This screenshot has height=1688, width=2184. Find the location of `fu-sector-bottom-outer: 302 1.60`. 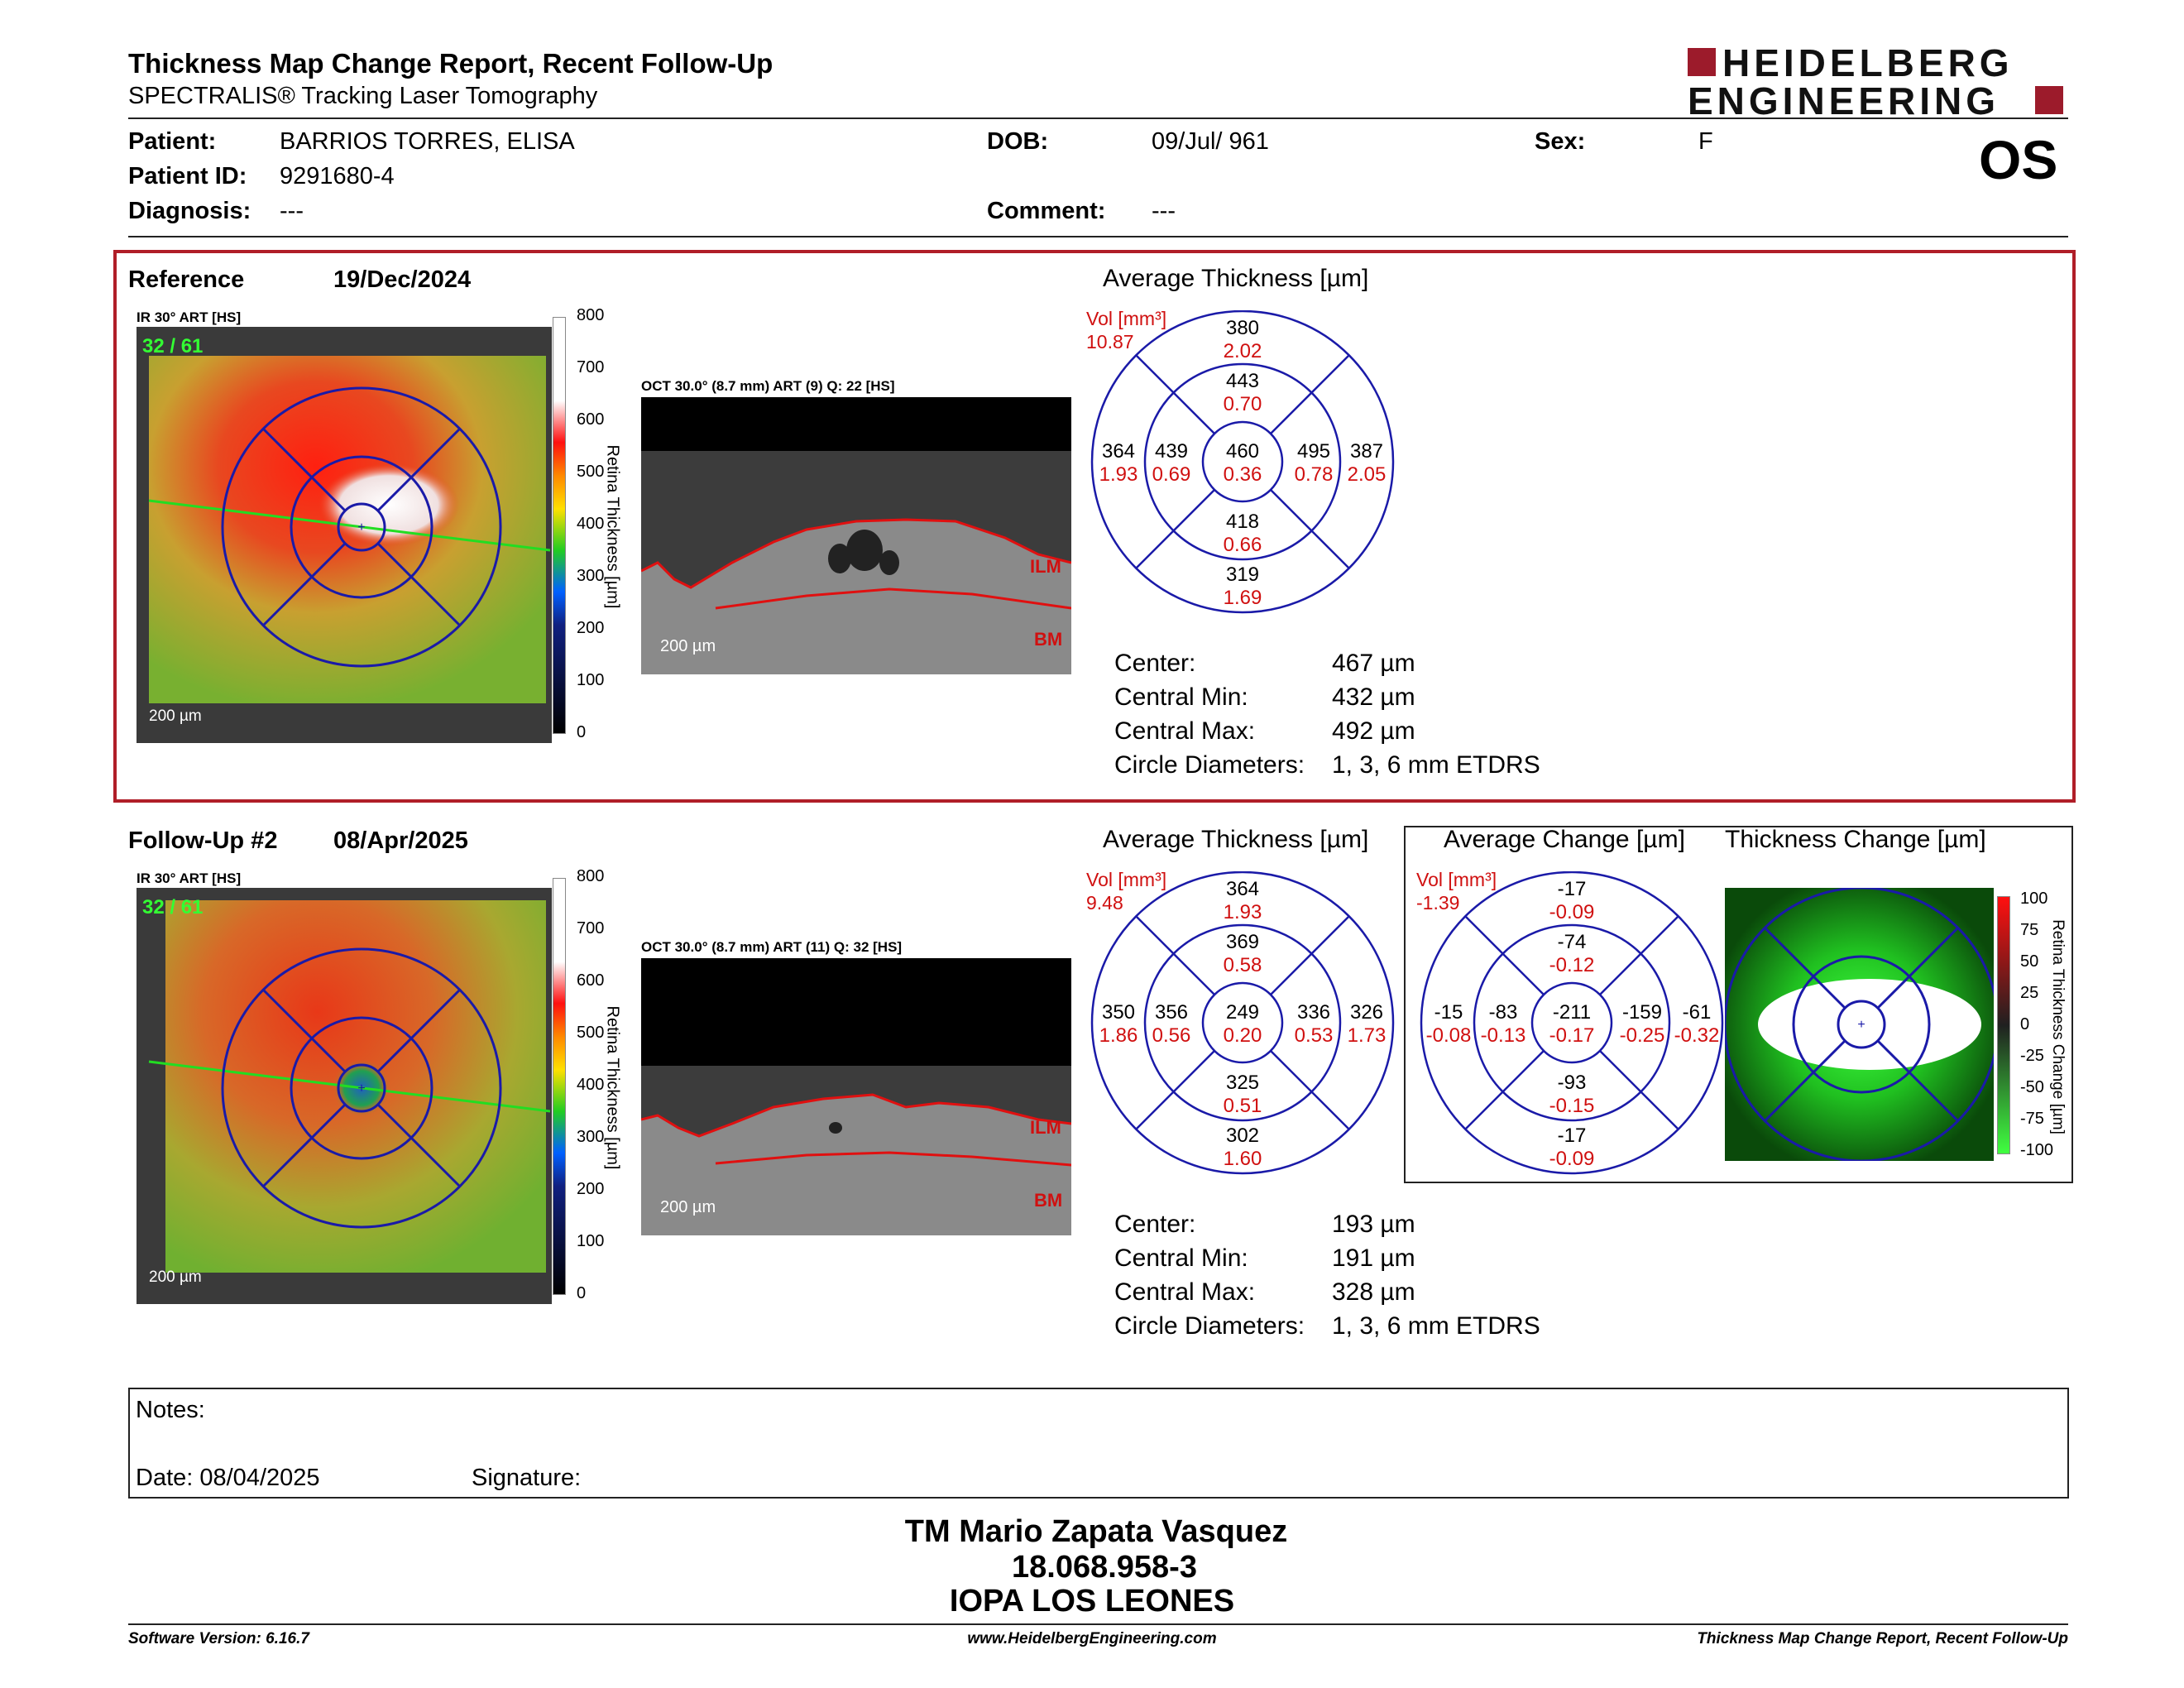

fu-sector-bottom-outer: 302 1.60 is located at coordinates (1242, 1147).